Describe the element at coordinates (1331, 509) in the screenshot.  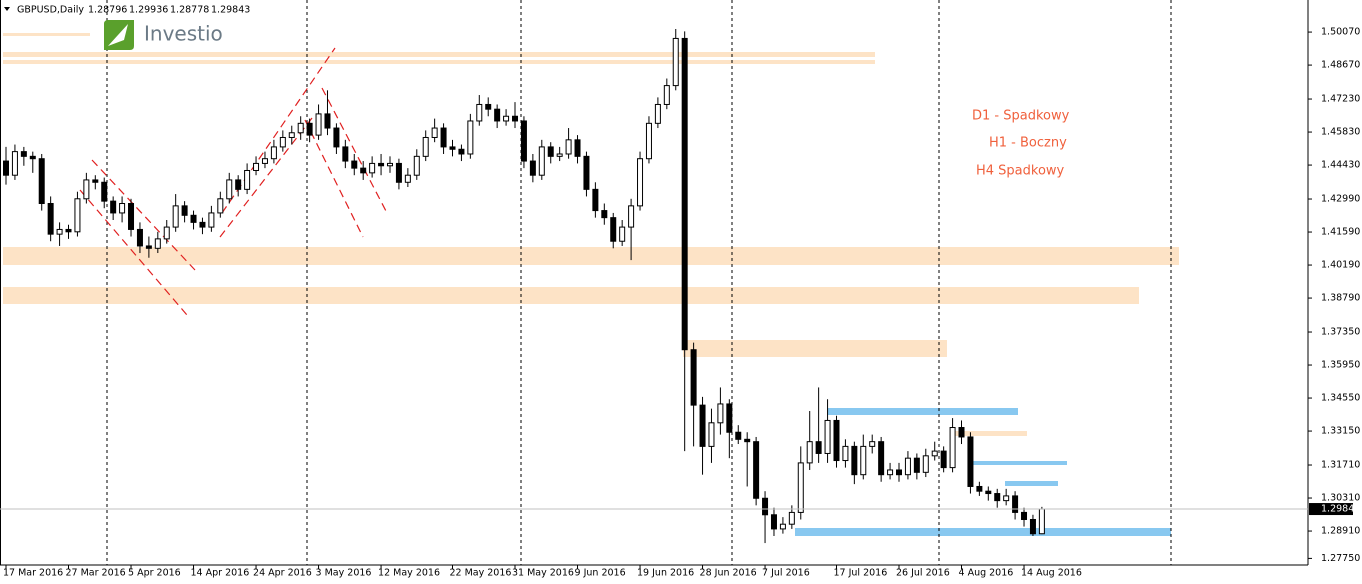
I see `last-price-box` at that location.